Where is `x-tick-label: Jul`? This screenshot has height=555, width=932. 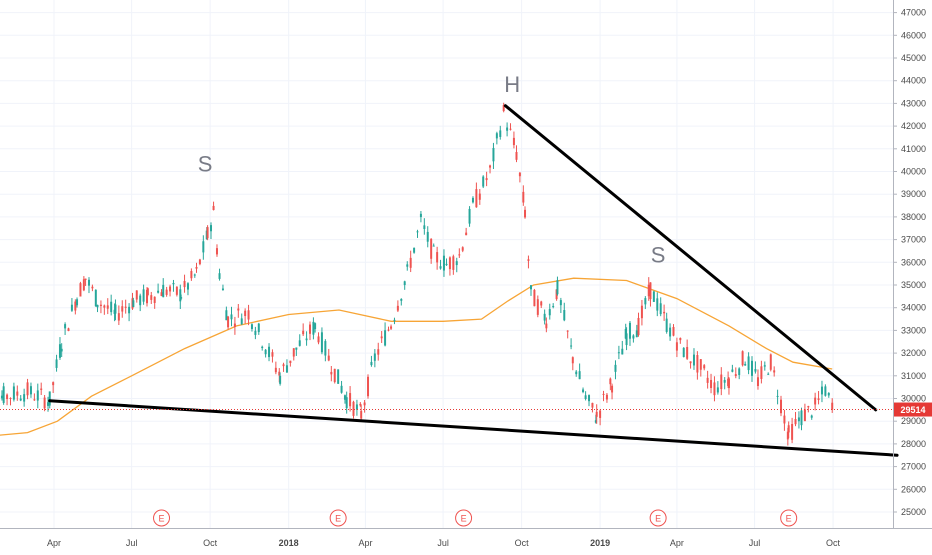
x-tick-label: Jul is located at coordinates (443, 543).